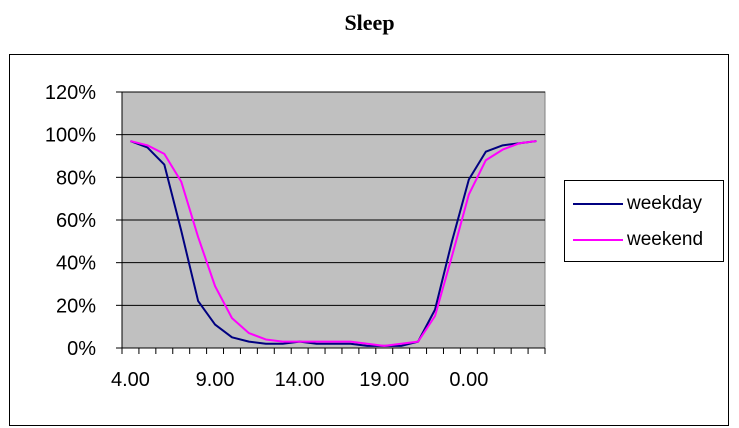 The width and height of the screenshot is (739, 428). What do you see at coordinates (598, 204) in the screenshot?
I see `legend-swatch-weekday` at bounding box center [598, 204].